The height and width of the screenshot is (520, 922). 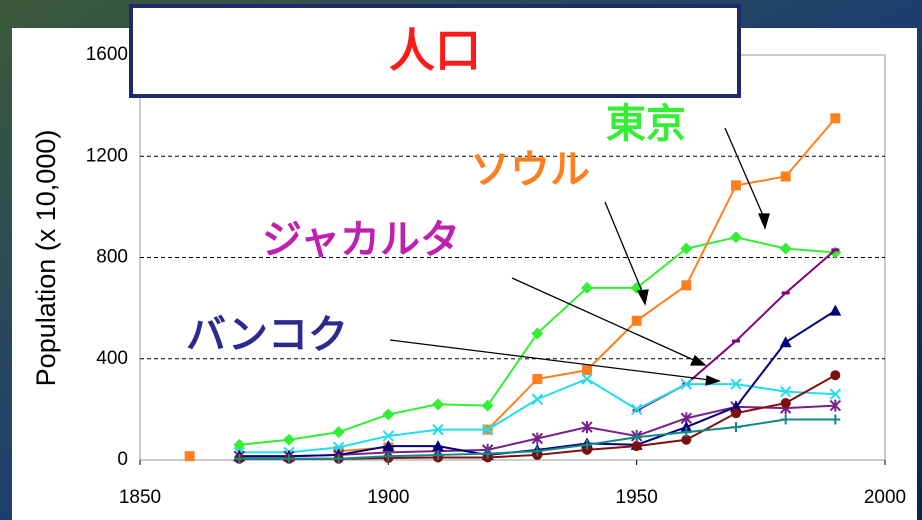 I want to click on y-tick-label: 1200, so click(x=107, y=155).